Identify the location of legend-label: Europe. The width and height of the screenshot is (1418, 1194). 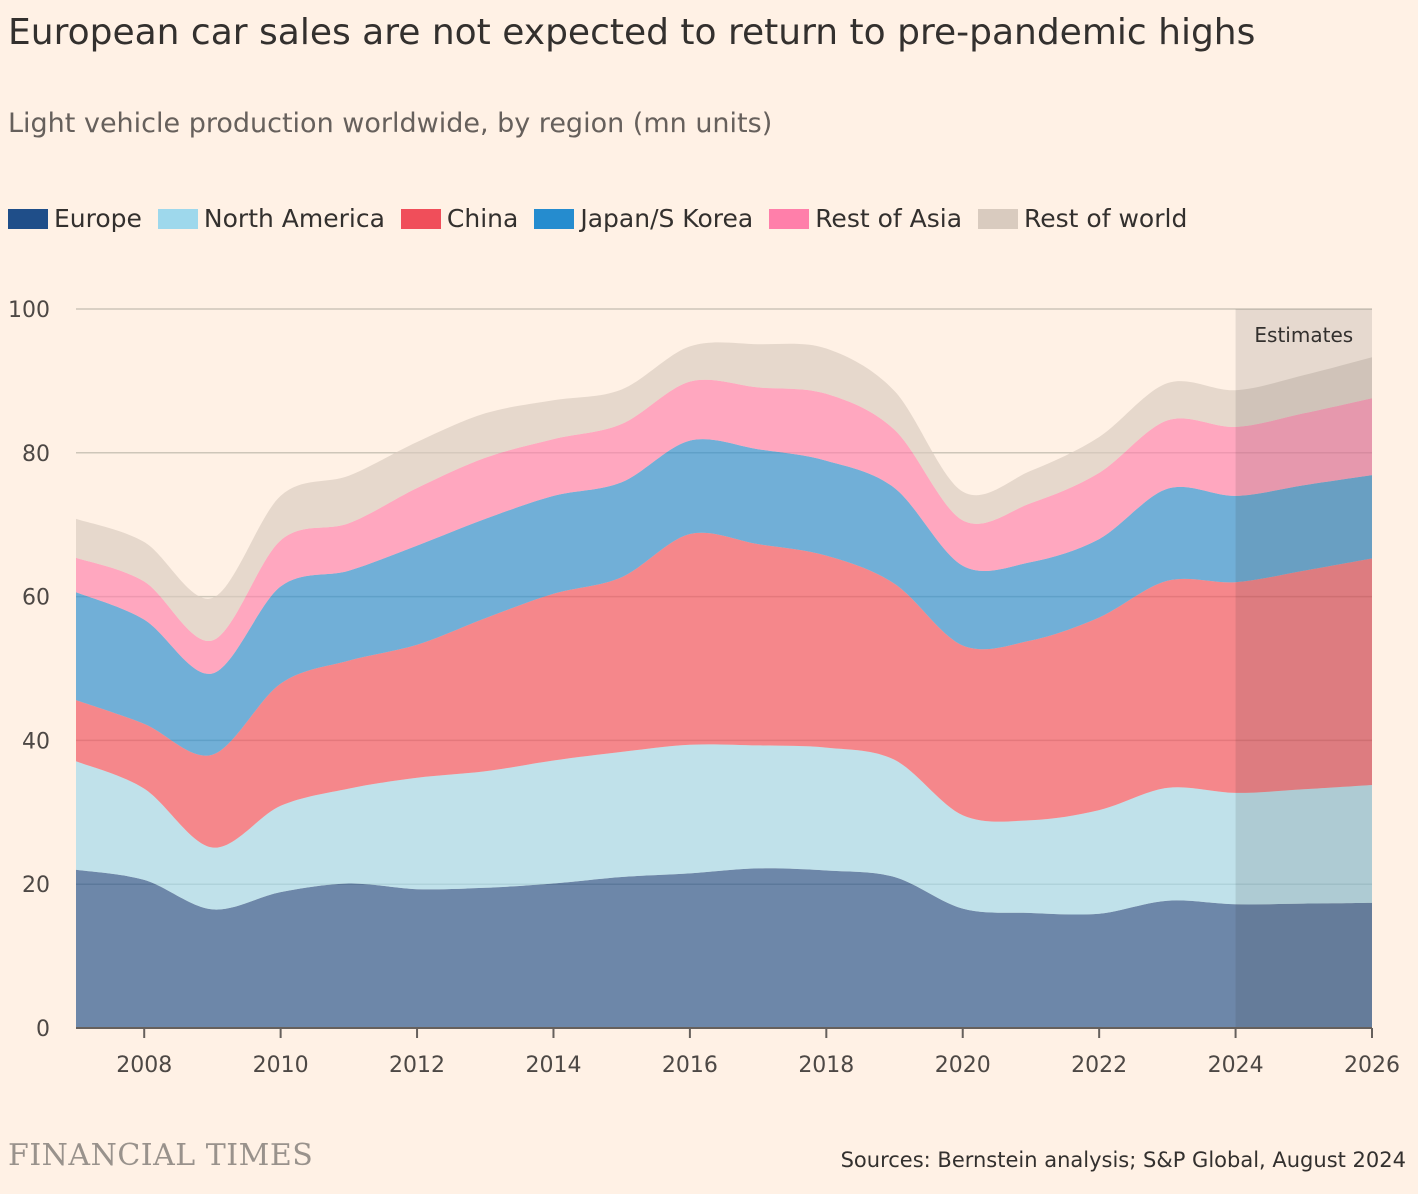
(98, 218).